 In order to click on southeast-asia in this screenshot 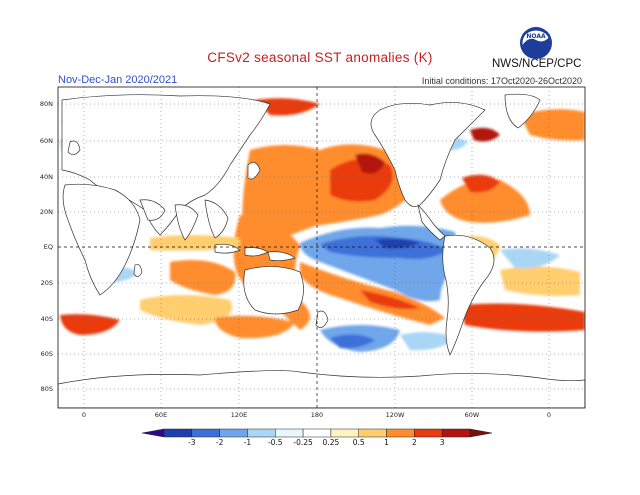, I will do `click(216, 219)`.